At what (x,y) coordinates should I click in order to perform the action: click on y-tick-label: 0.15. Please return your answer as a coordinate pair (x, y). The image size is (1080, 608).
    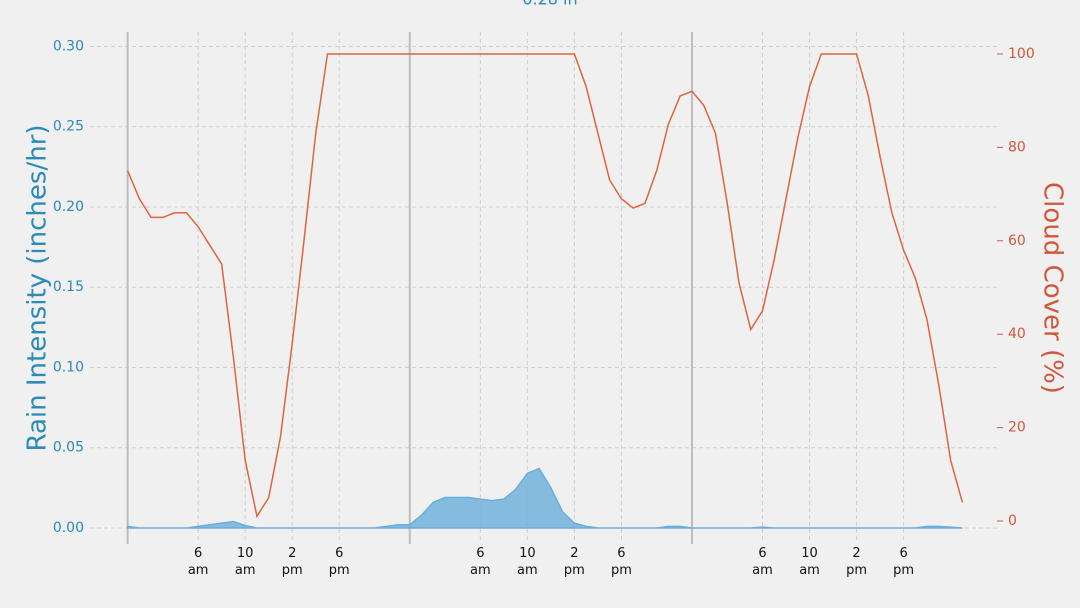
    Looking at the image, I should click on (68, 287).